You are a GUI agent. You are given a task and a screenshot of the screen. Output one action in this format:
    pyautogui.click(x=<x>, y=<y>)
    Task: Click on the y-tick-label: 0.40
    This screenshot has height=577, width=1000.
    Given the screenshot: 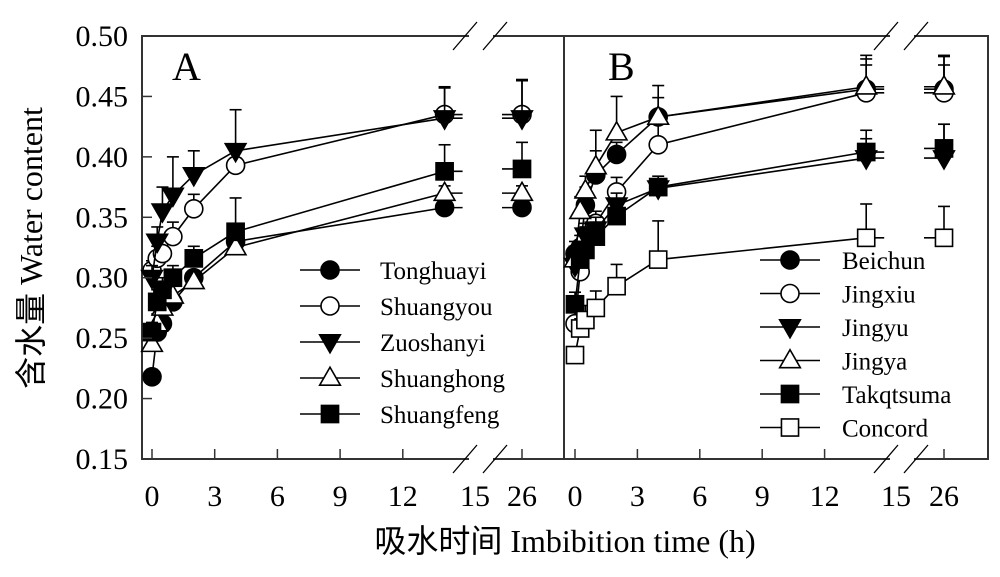 What is the action you would take?
    pyautogui.click(x=102, y=157)
    